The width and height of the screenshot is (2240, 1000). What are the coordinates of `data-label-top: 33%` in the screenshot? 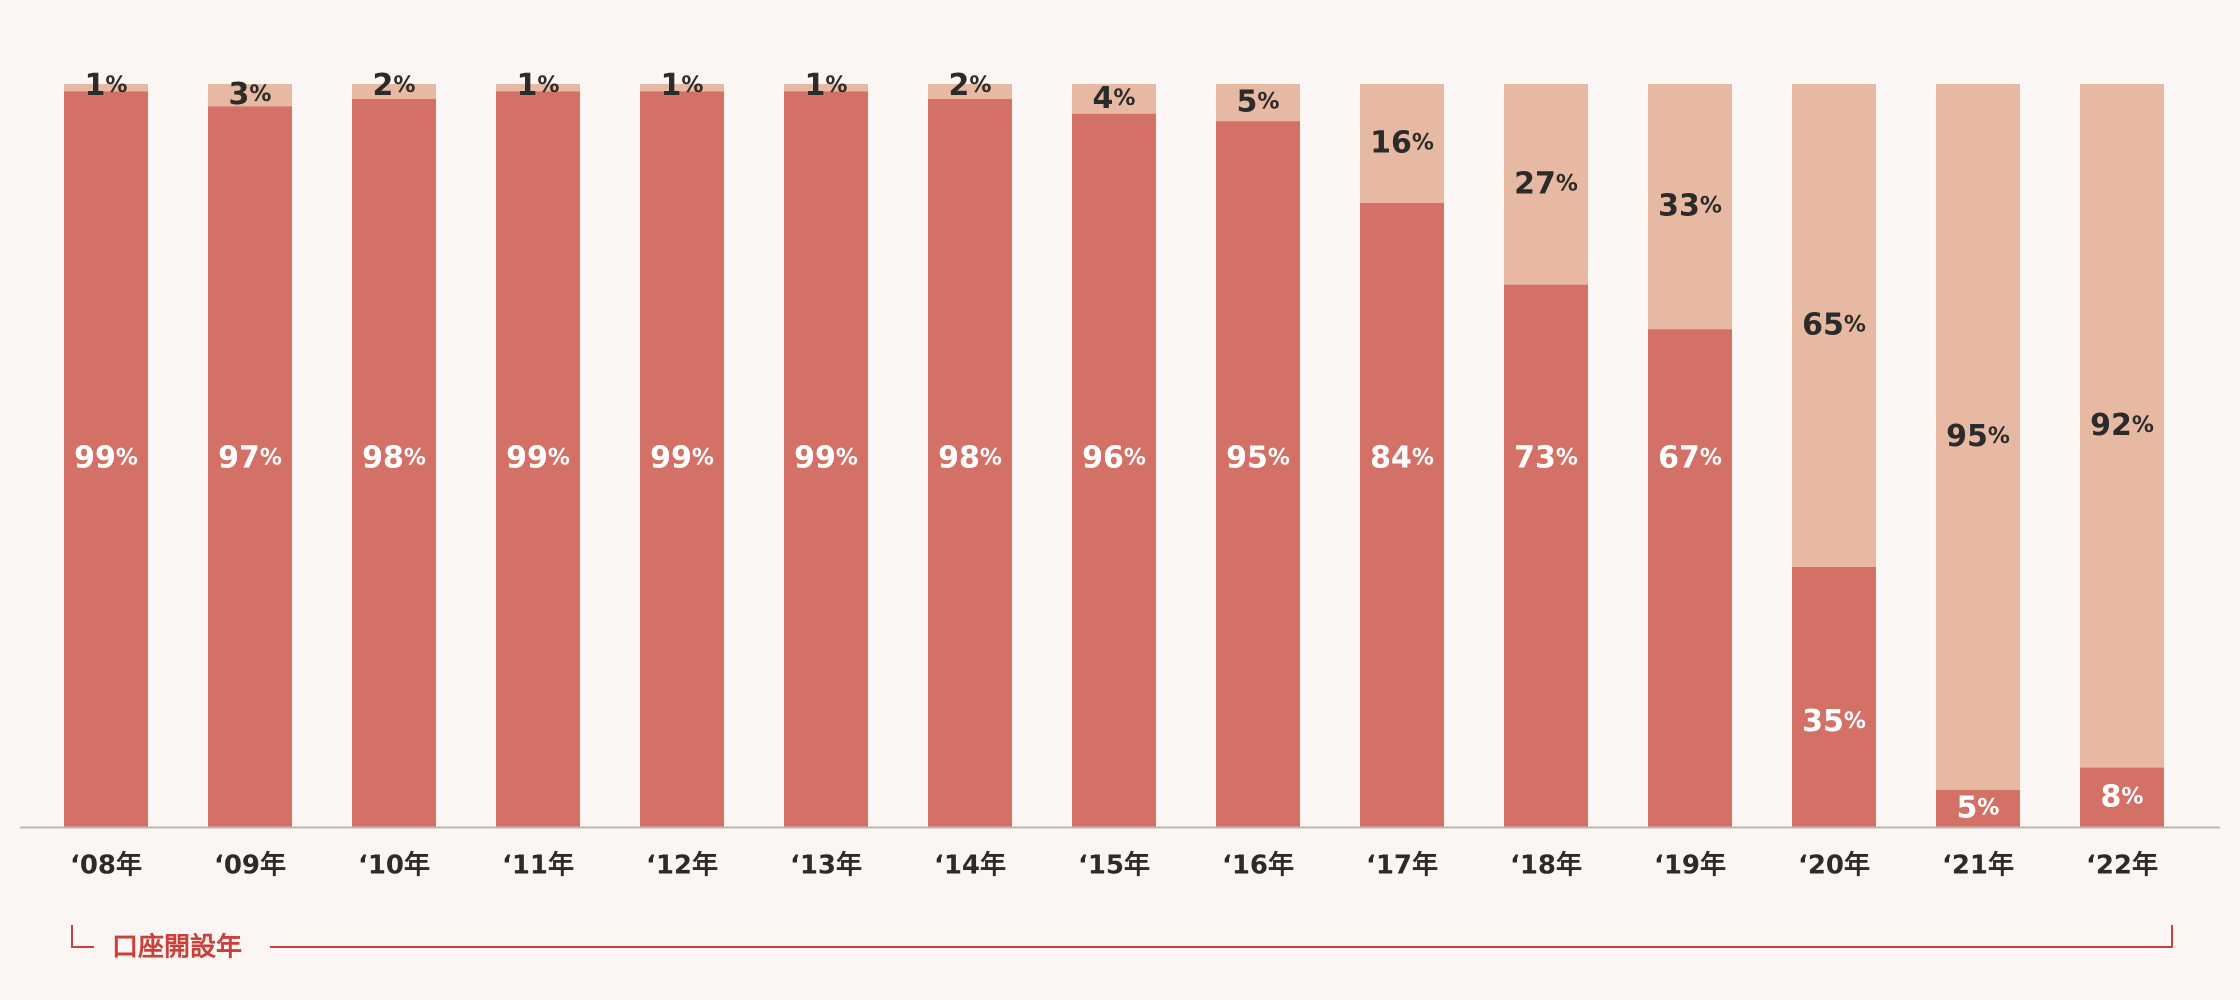 It's located at (1690, 205).